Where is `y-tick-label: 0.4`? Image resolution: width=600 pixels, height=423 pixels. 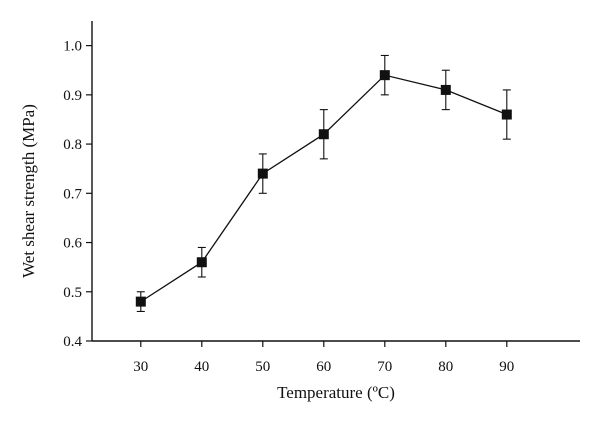
y-tick-label: 0.4 is located at coordinates (72, 342).